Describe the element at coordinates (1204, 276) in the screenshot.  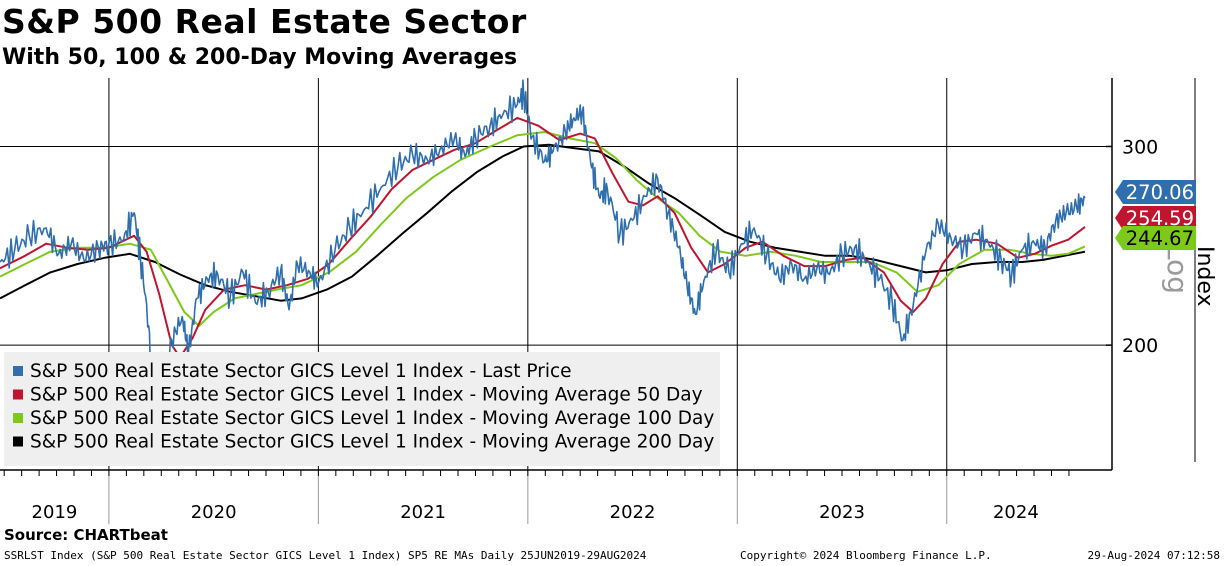
I see `y-axis-label: Index` at that location.